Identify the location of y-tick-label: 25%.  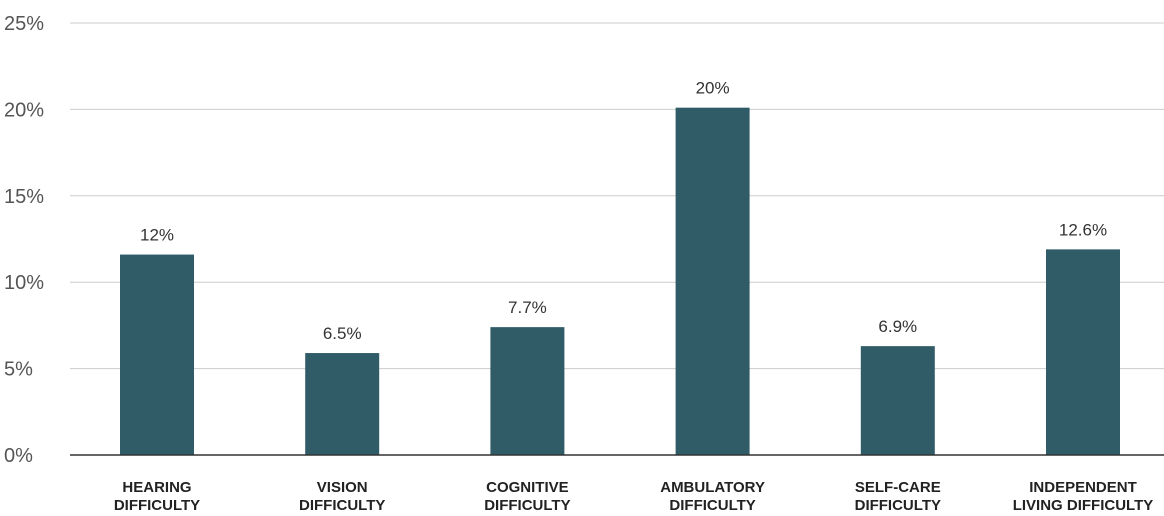
(24, 24).